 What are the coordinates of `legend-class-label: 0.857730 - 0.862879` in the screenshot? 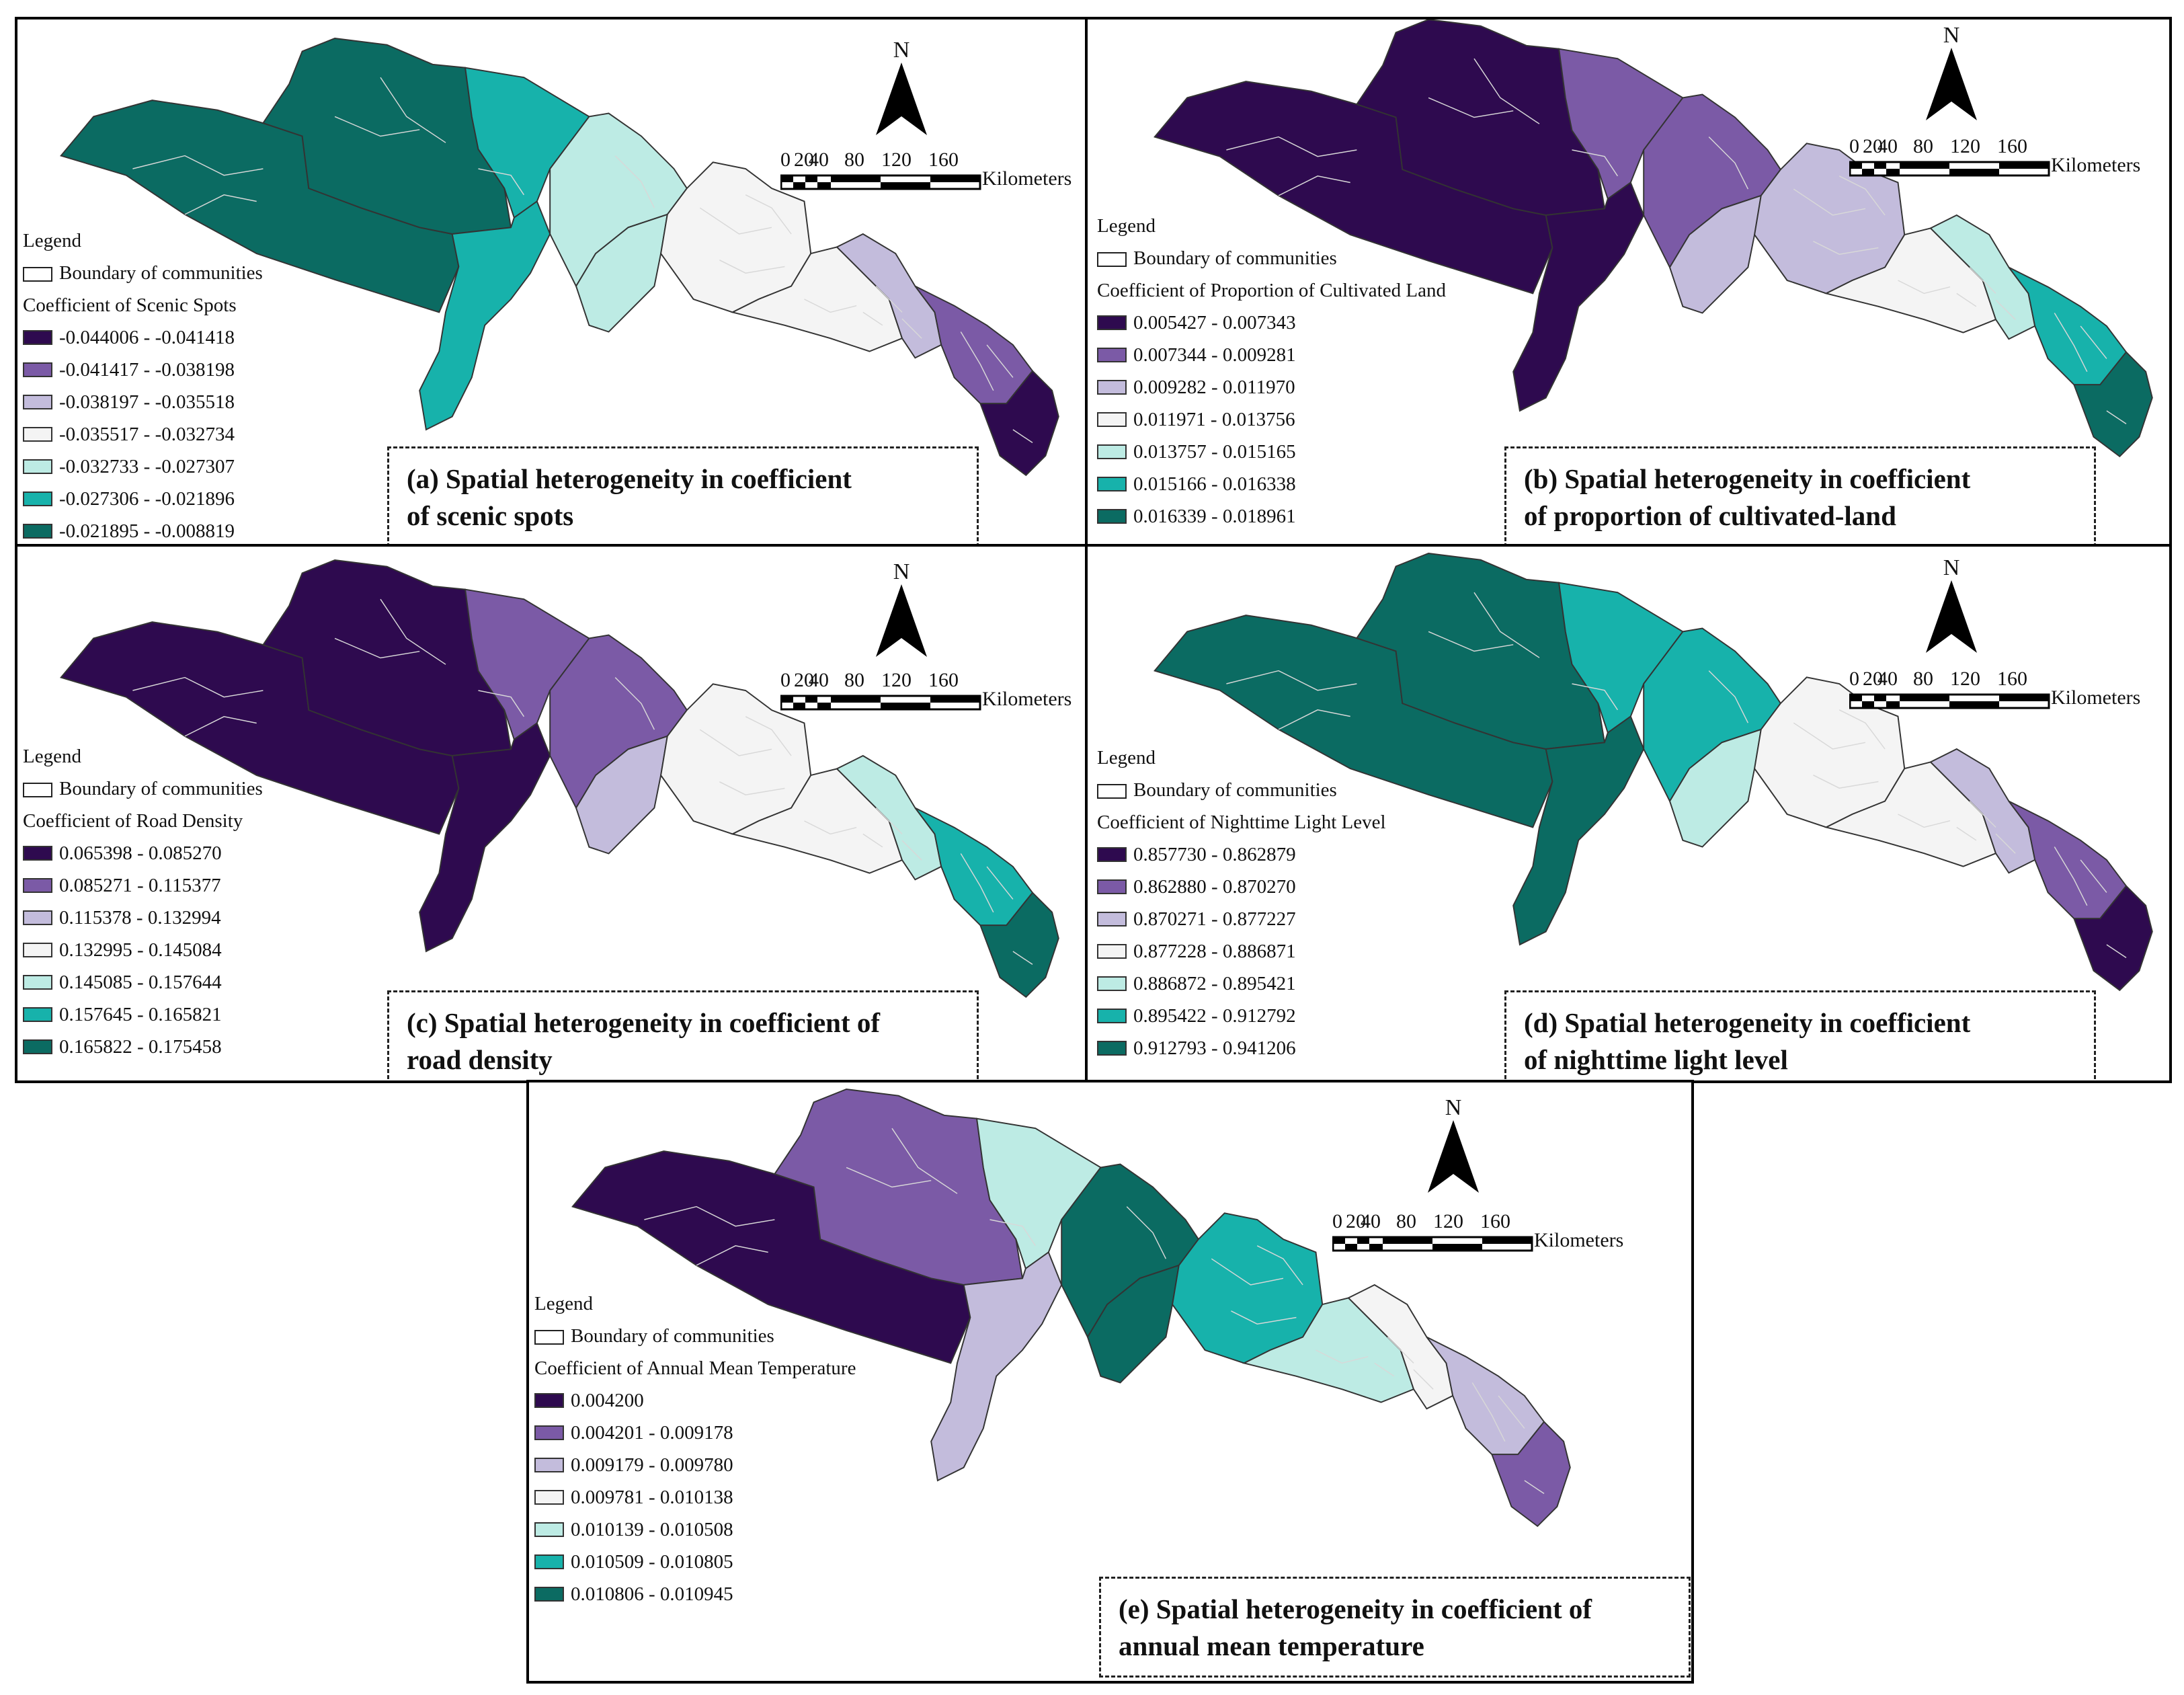 It's located at (1214, 855).